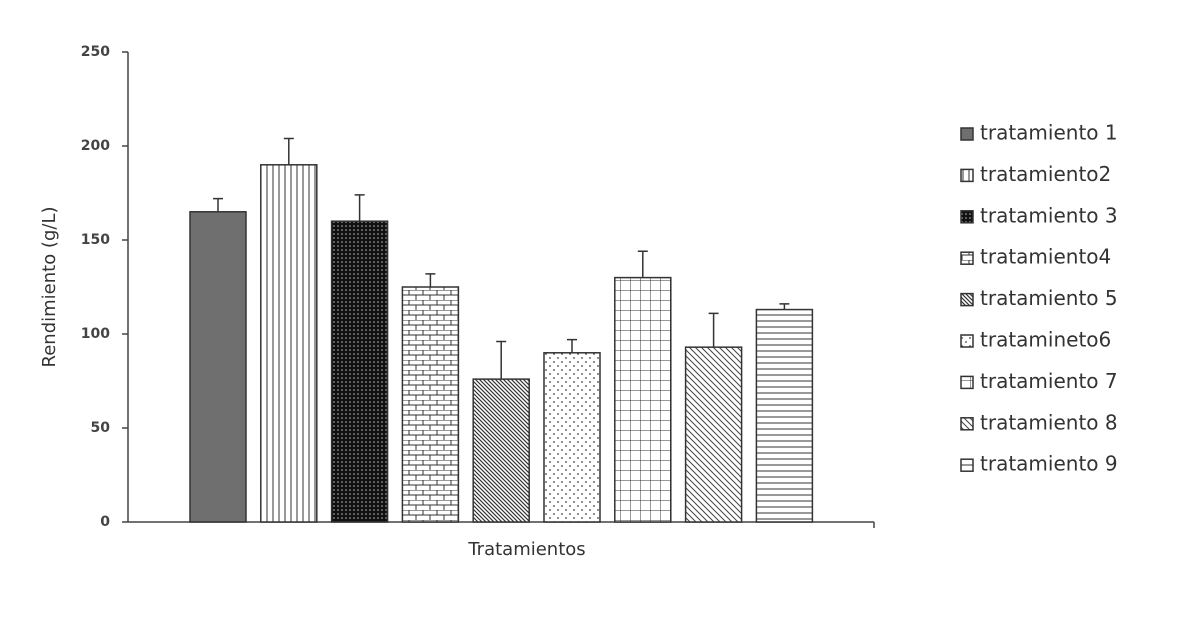 The width and height of the screenshot is (1181, 637). I want to click on legend-label: tratamiento2, so click(1045, 174).